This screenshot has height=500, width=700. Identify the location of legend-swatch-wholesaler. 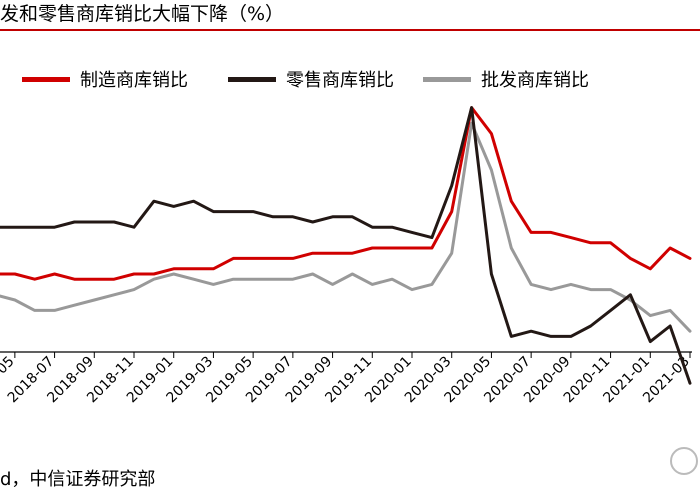
(447, 79).